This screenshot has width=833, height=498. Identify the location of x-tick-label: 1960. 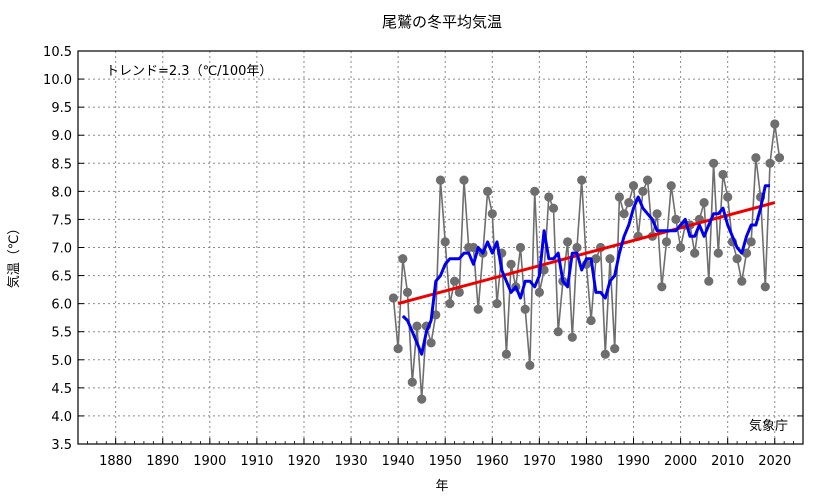
(492, 461).